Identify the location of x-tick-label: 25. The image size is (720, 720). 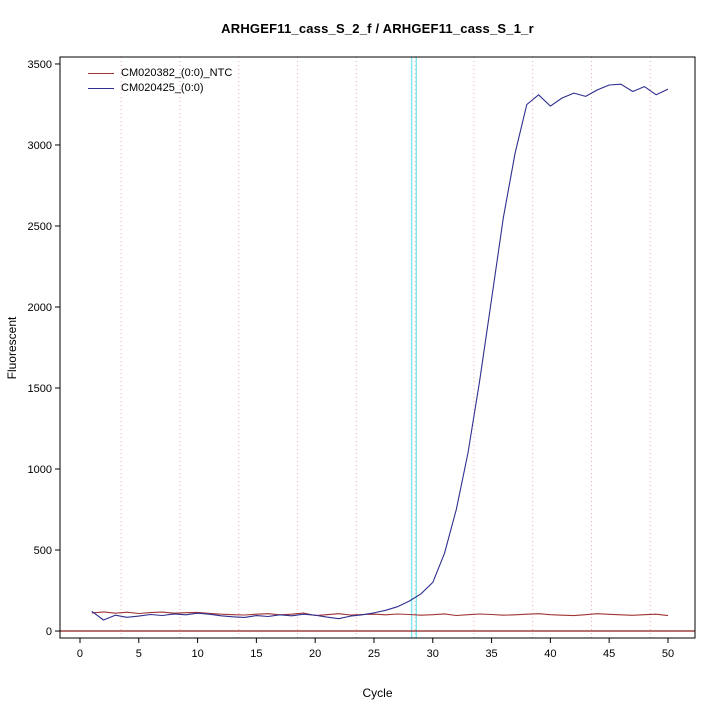
(374, 654).